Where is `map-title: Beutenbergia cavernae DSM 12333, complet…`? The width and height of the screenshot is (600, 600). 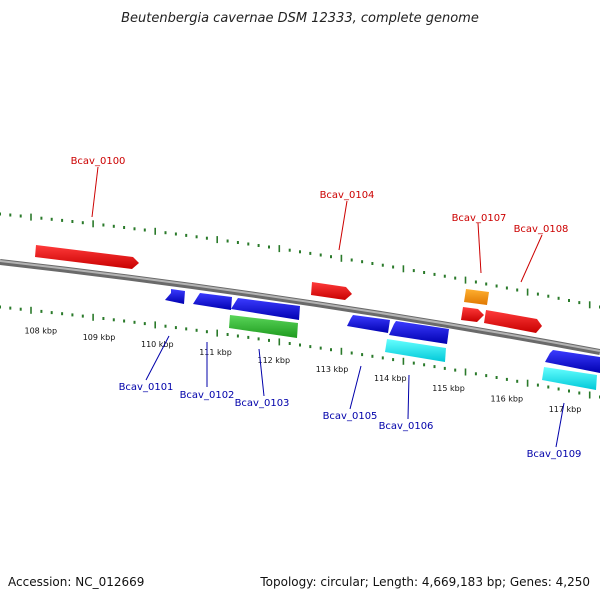 map-title: Beutenbergia cavernae DSM 12333, complet… is located at coordinates (300, 18).